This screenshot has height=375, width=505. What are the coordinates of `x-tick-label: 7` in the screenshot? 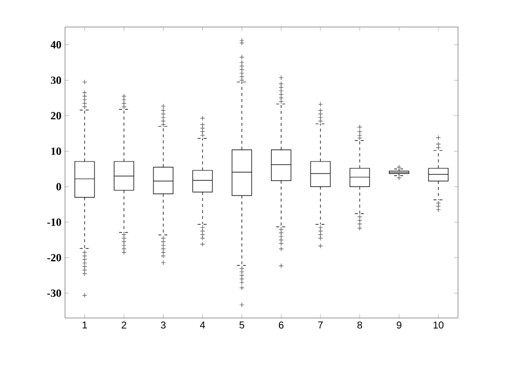 It's located at (320, 325).